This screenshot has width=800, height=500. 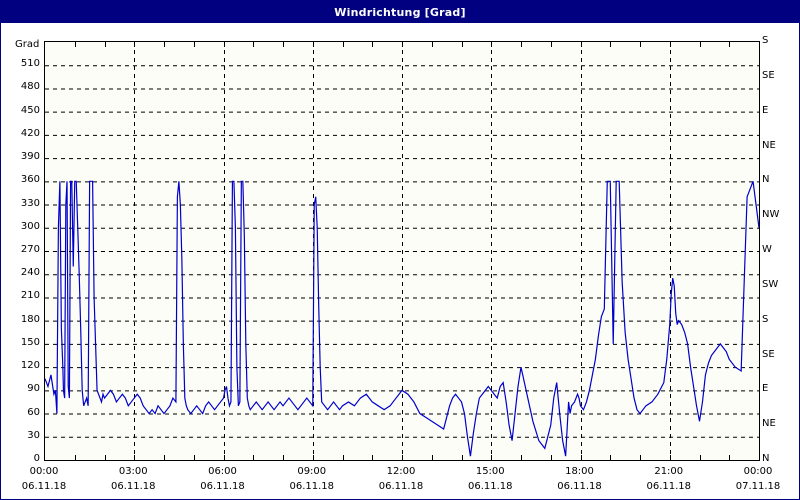 What do you see at coordinates (579, 479) in the screenshot?
I see `x-axis-tick-label: 18:00 06.11.18` at bounding box center [579, 479].